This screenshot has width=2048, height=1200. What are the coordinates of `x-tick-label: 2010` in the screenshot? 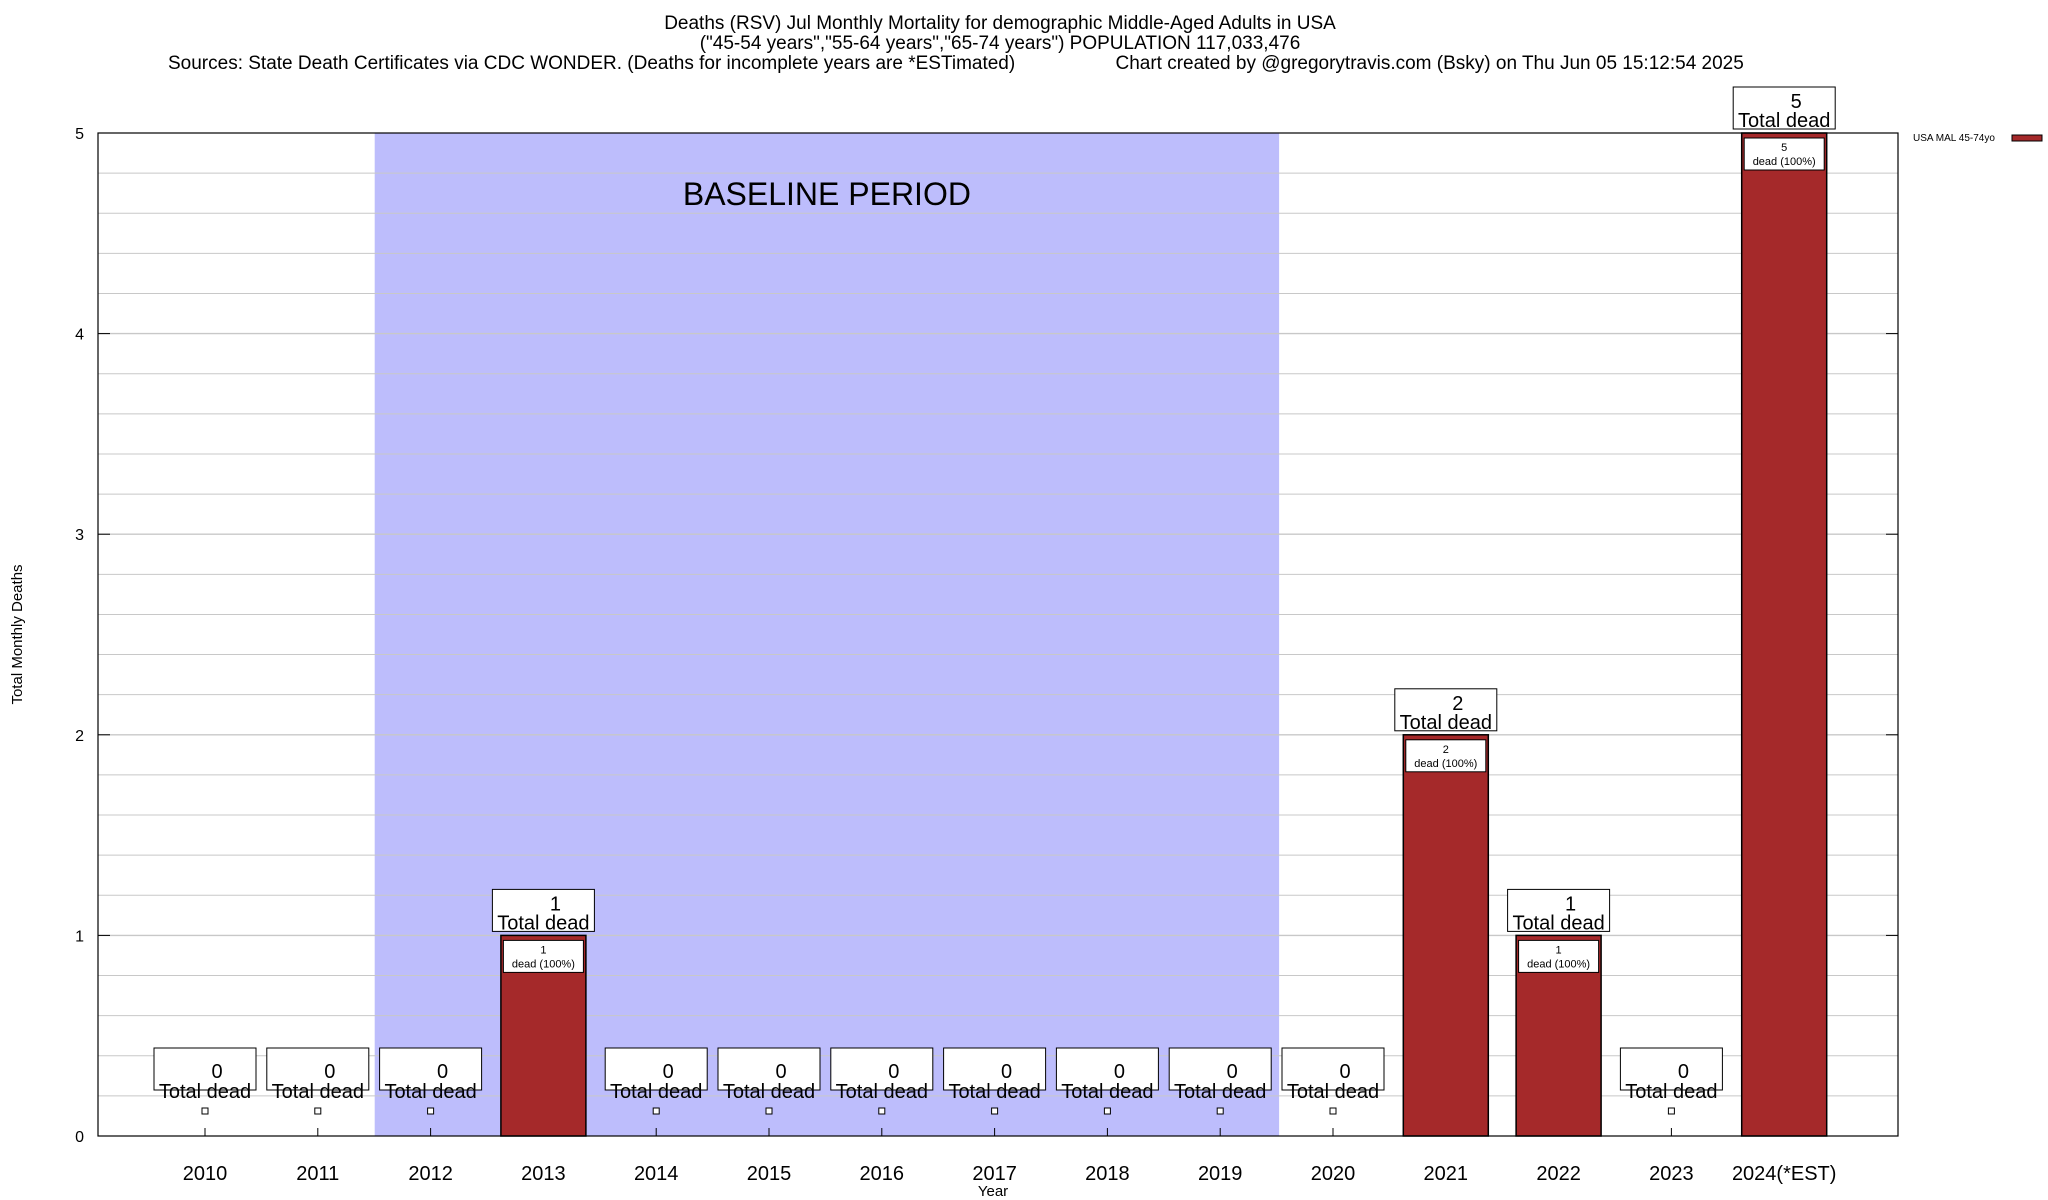 It's located at (205, 1174).